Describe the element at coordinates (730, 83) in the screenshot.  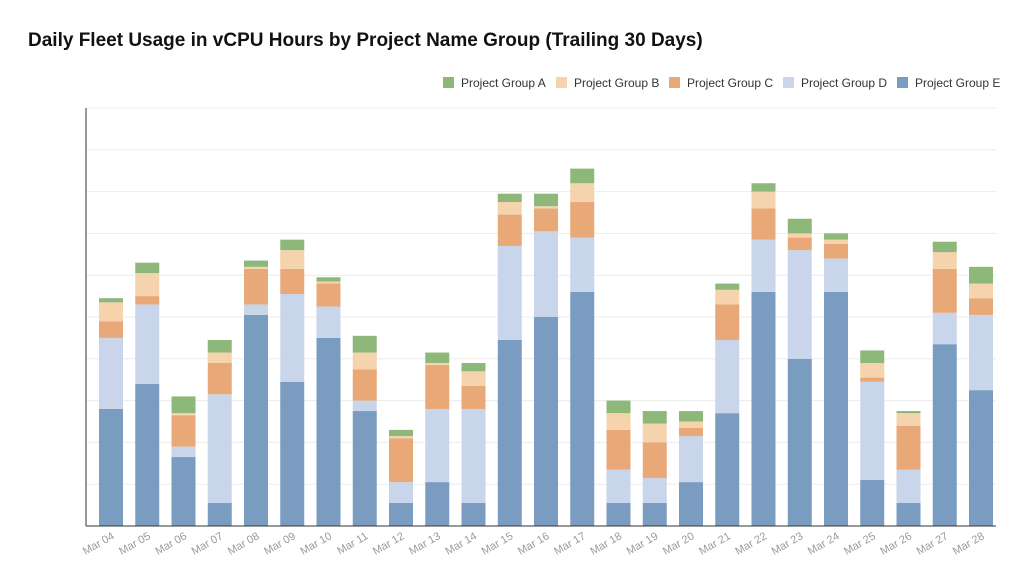
I see `legend-label: Project Group C` at that location.